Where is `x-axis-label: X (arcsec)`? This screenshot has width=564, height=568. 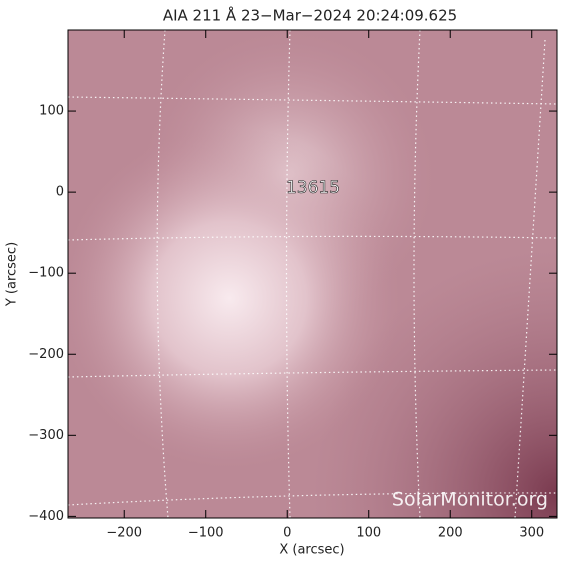
x-axis-label: X (arcsec) is located at coordinates (311, 550).